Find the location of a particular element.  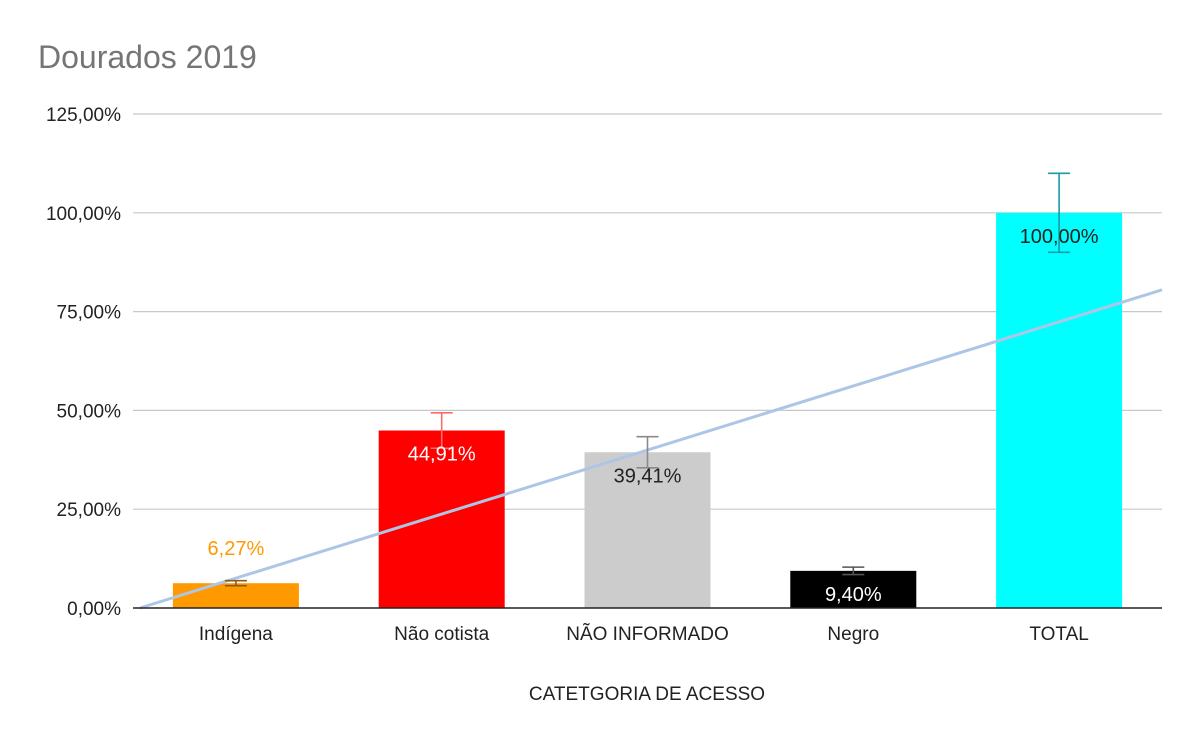

data-label: 44,91% is located at coordinates (442, 455).